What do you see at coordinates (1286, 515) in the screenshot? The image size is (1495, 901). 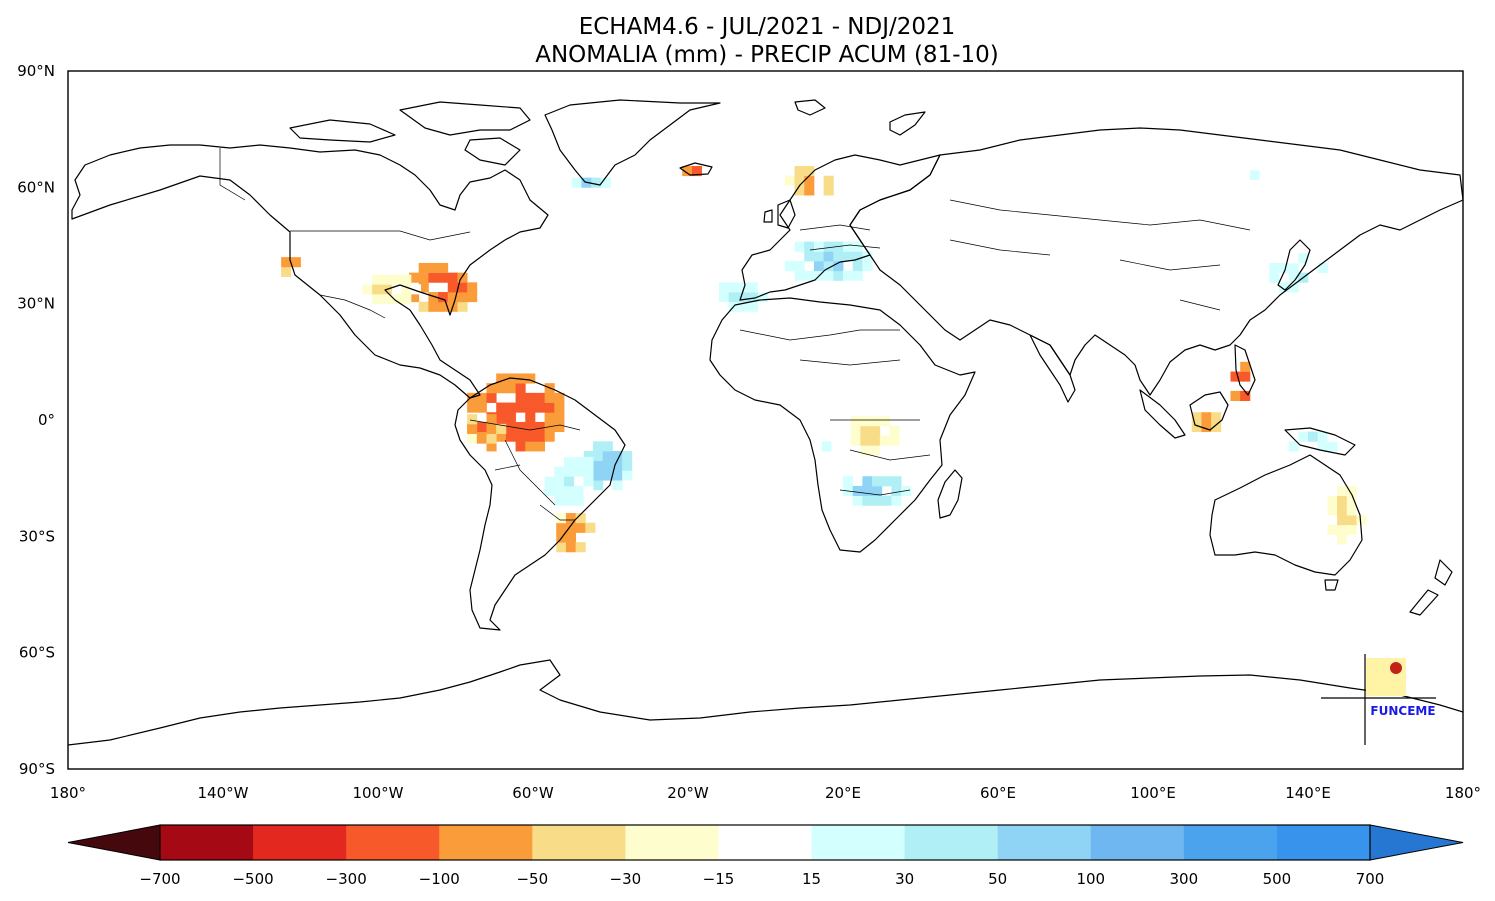 I see `australia-outline` at bounding box center [1286, 515].